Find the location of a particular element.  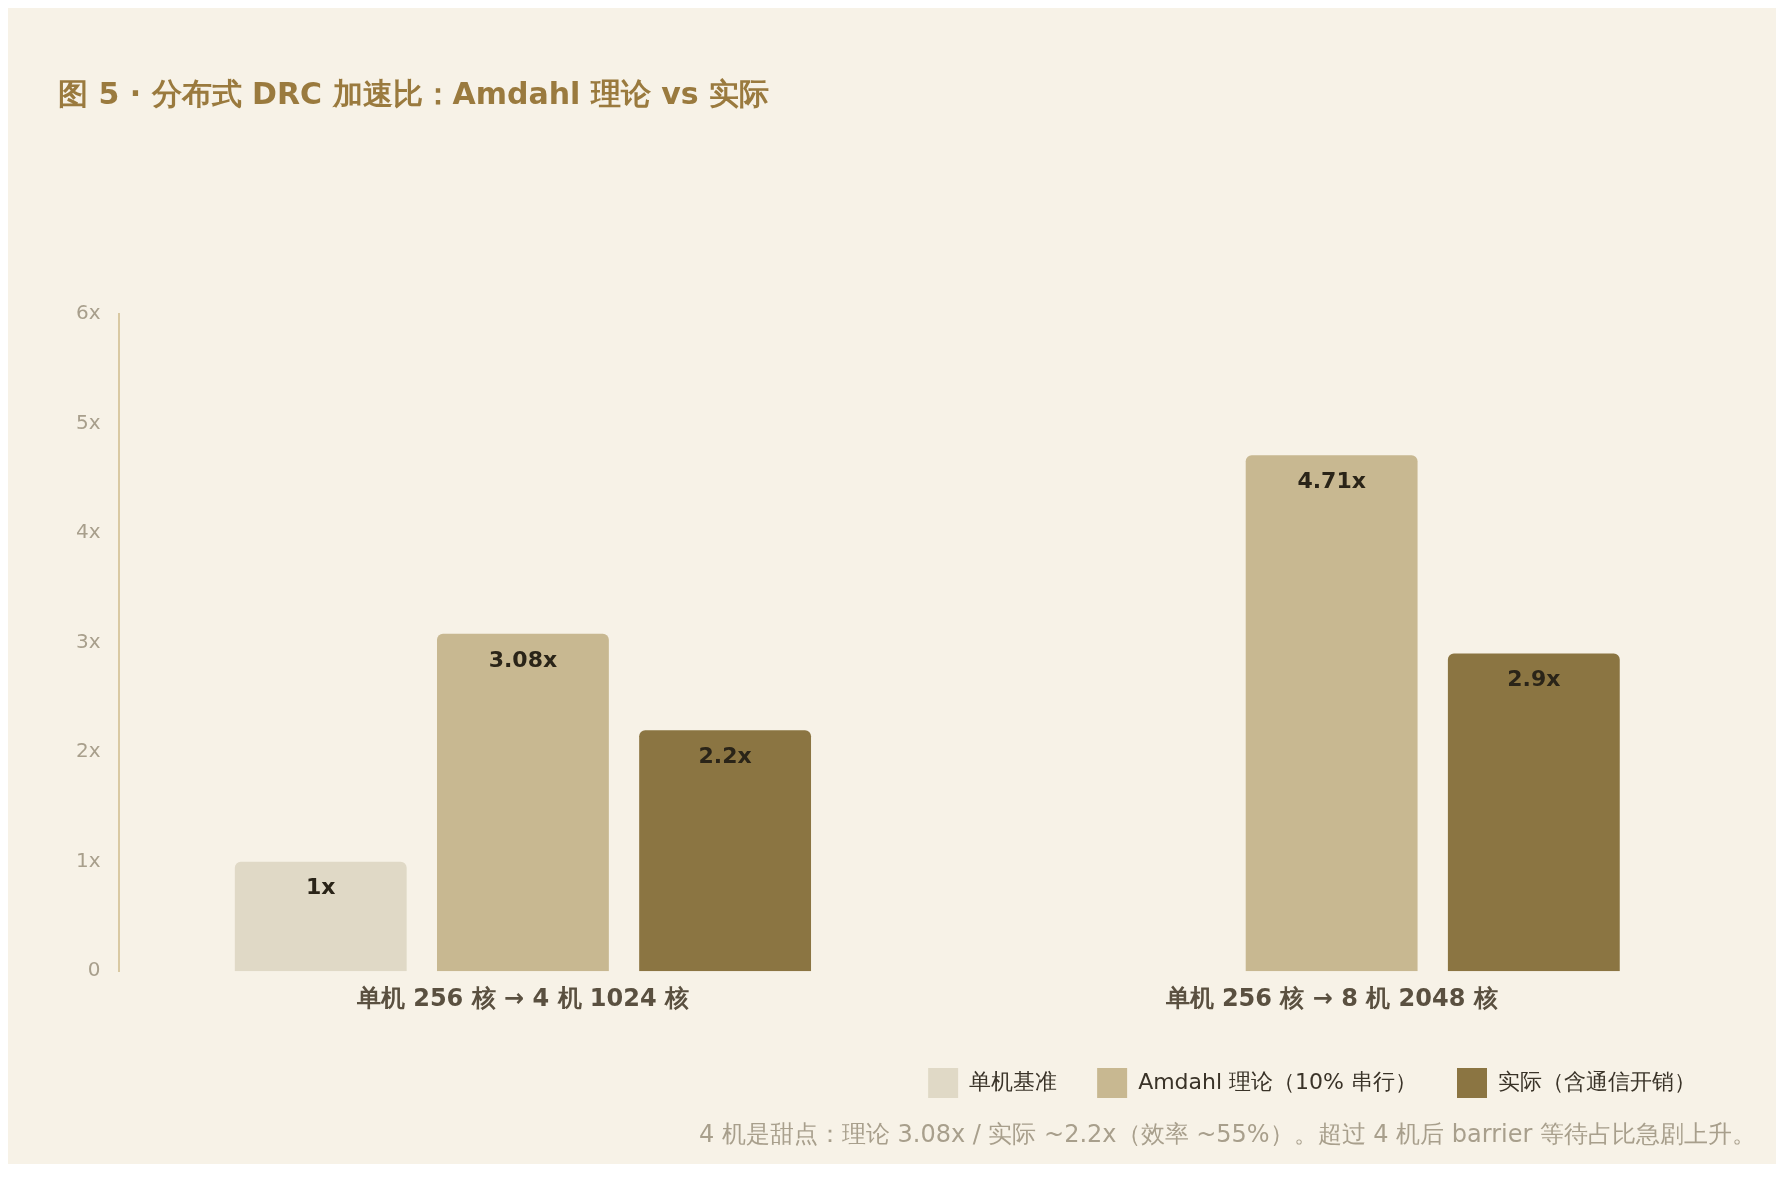

y-tick-label: 5x is located at coordinates (88, 421).